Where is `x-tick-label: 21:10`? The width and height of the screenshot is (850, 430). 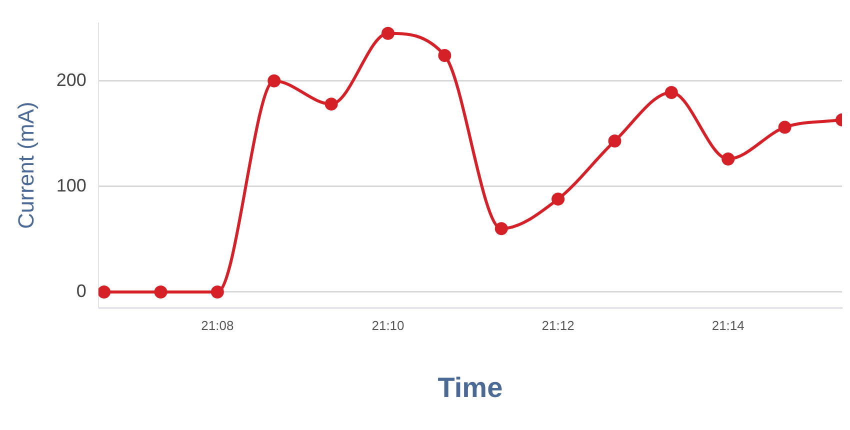
x-tick-label: 21:10 is located at coordinates (388, 326).